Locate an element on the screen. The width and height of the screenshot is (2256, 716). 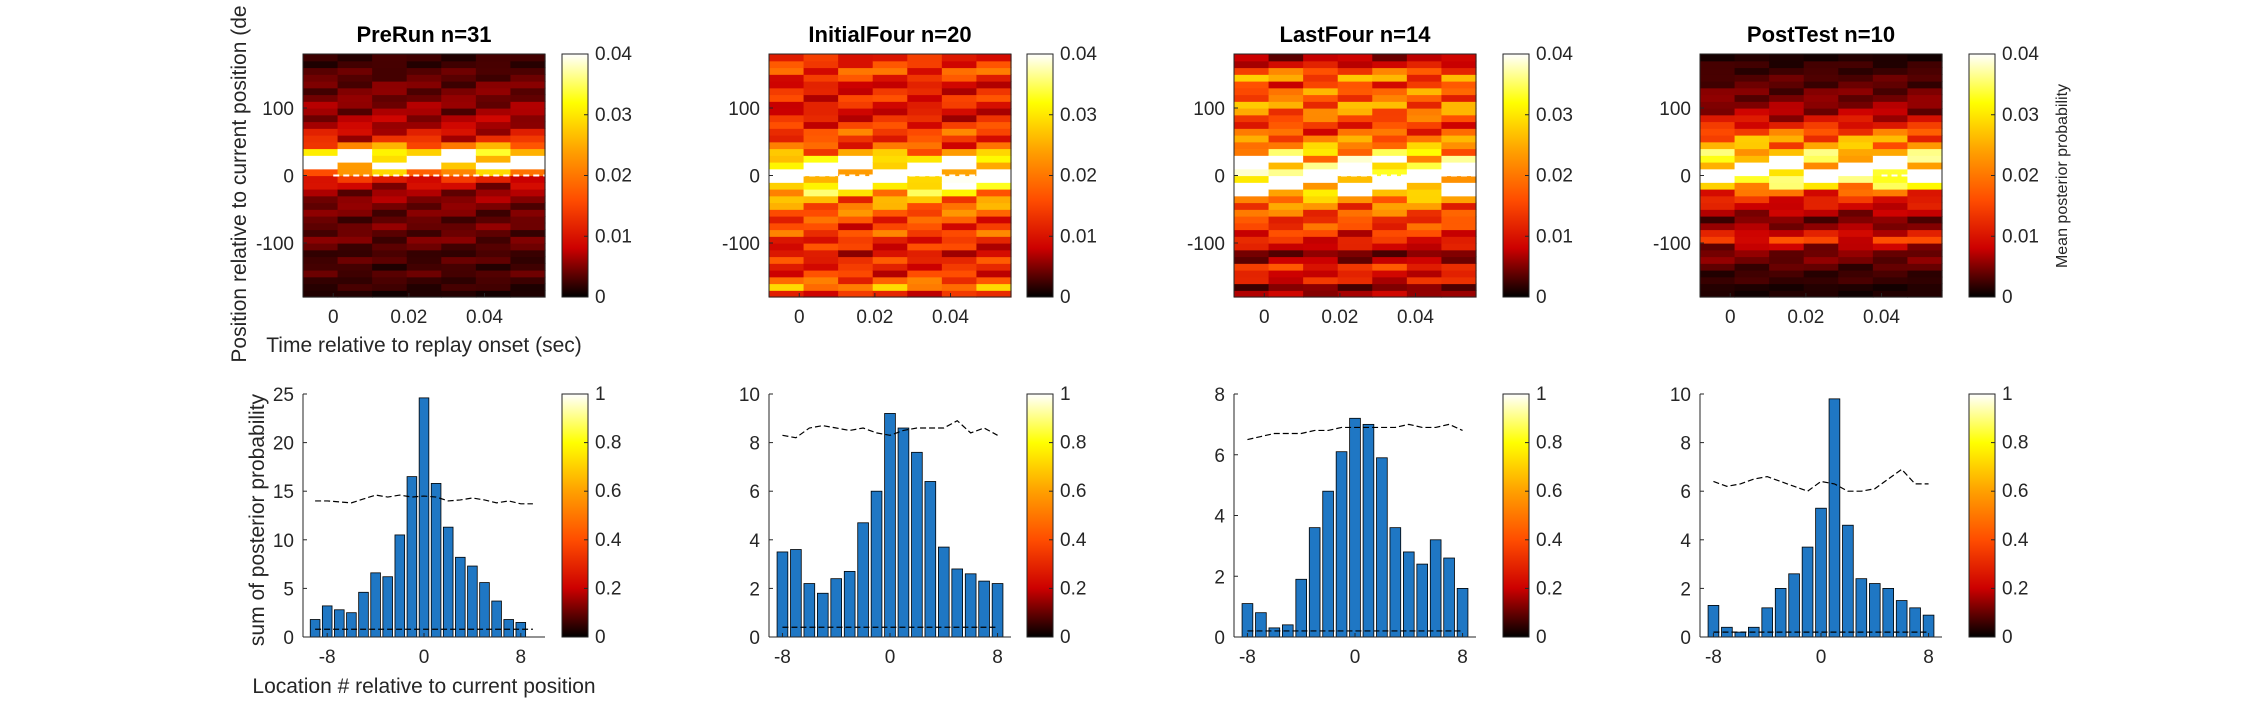
bar-y-tick-label-2: 0 is located at coordinates (1219, 638).